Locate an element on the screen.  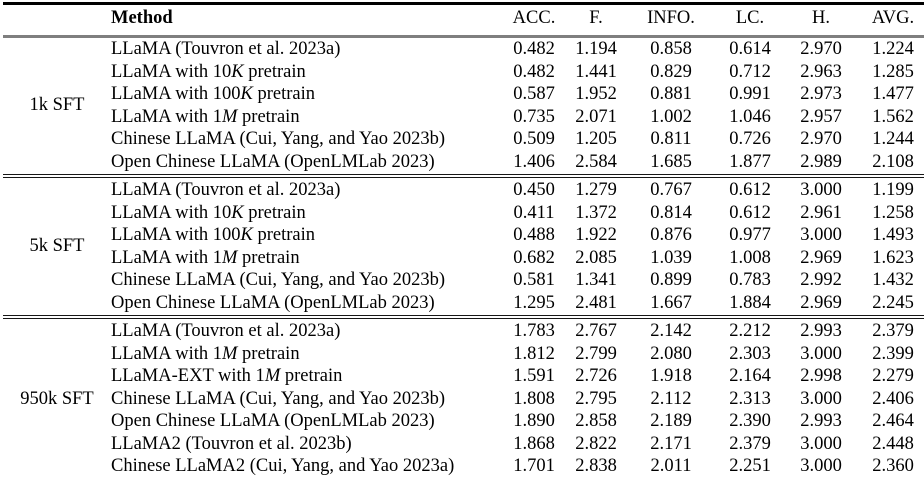
value-cell: 0.977 is located at coordinates (750, 235).